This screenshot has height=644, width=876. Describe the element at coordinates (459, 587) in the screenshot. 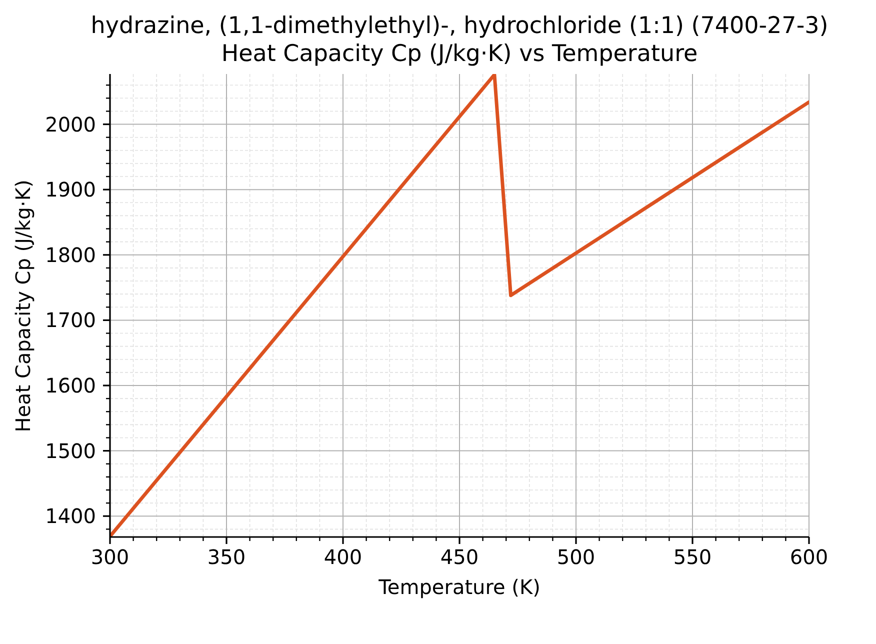

I see `x-axis-title: Temperature (K)` at that location.